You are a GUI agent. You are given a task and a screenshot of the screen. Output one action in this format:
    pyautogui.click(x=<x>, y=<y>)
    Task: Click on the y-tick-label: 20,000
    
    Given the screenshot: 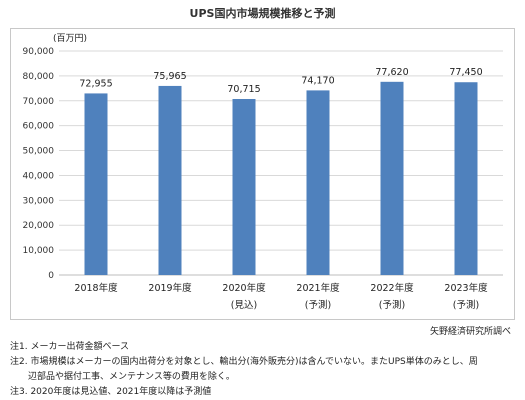 What is the action you would take?
    pyautogui.click(x=39, y=226)
    